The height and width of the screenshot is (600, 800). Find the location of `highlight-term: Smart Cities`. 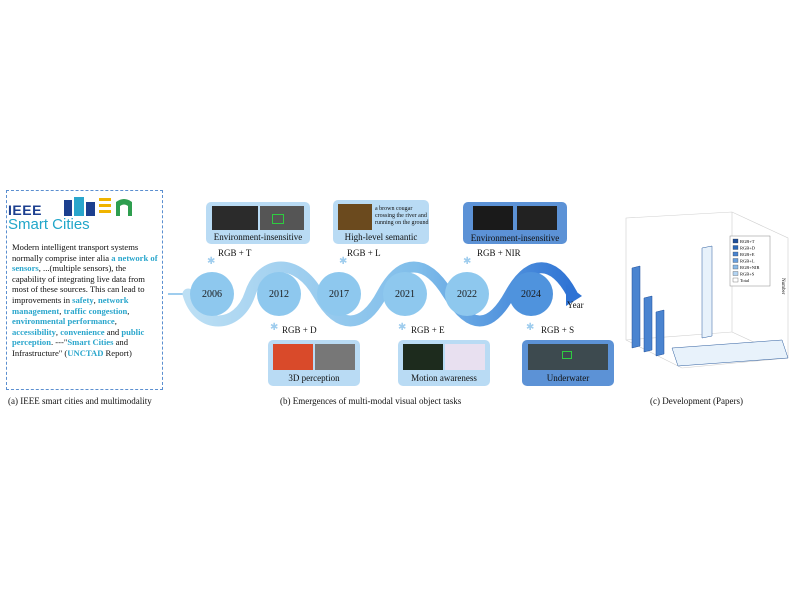

highlight-term: Smart Cities is located at coordinates (90, 342).